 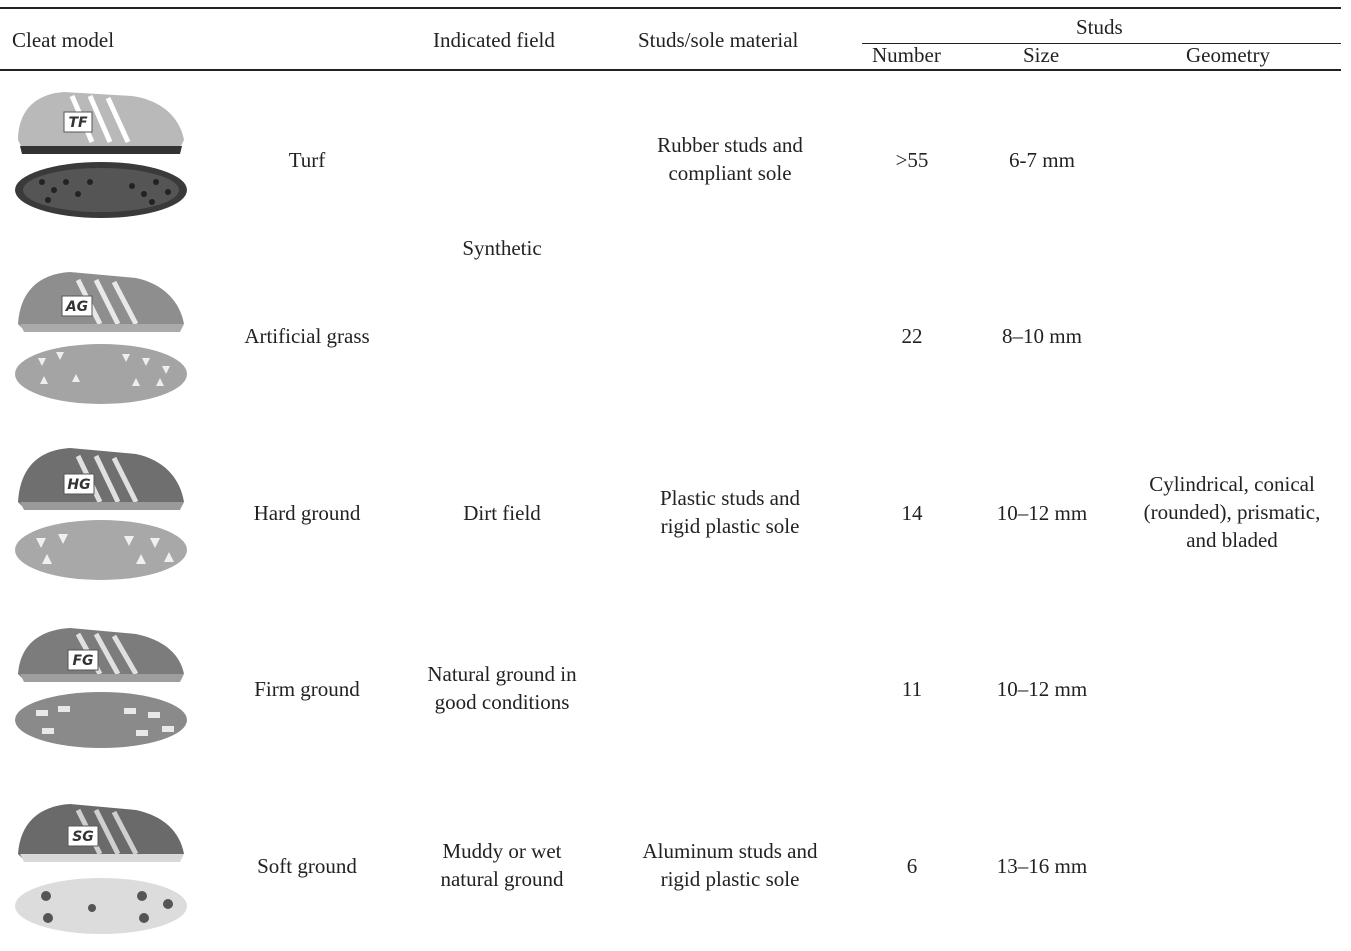 What do you see at coordinates (718, 40) in the screenshot?
I see `header-material: Studs/sole material` at bounding box center [718, 40].